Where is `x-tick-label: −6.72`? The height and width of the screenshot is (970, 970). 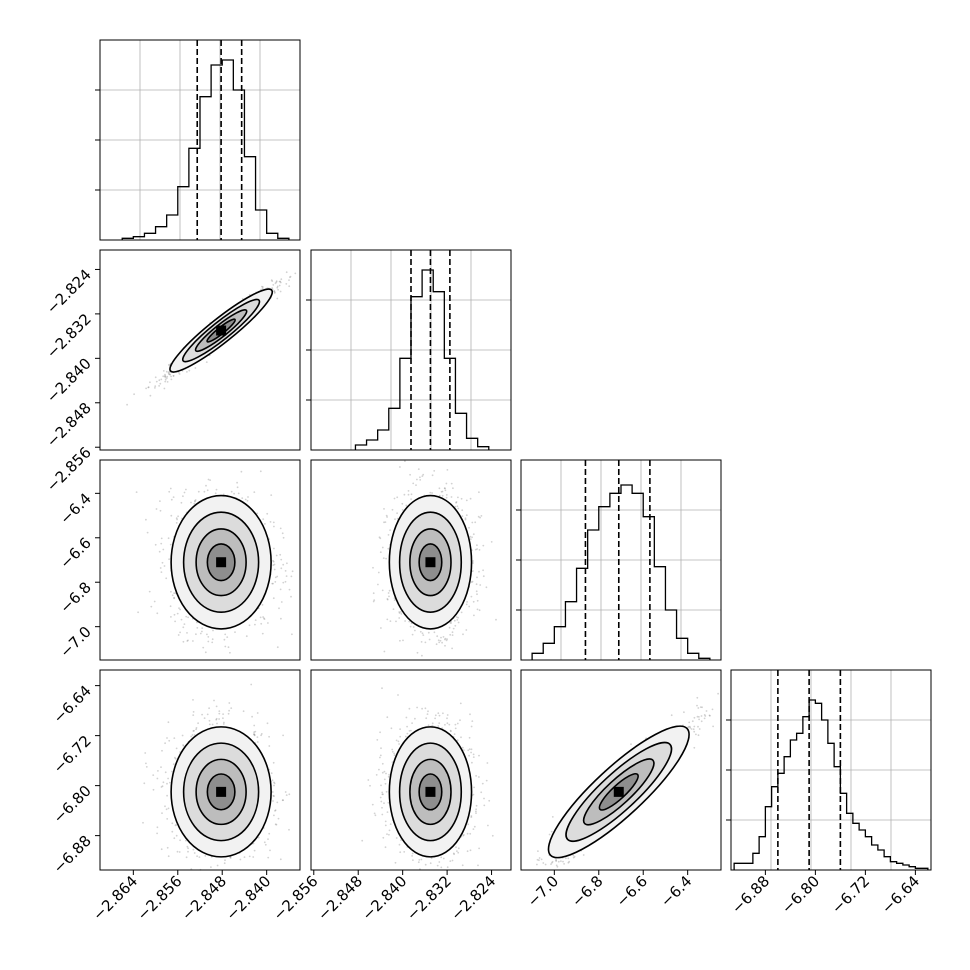 x-tick-label: −6.72 is located at coordinates (850, 894).